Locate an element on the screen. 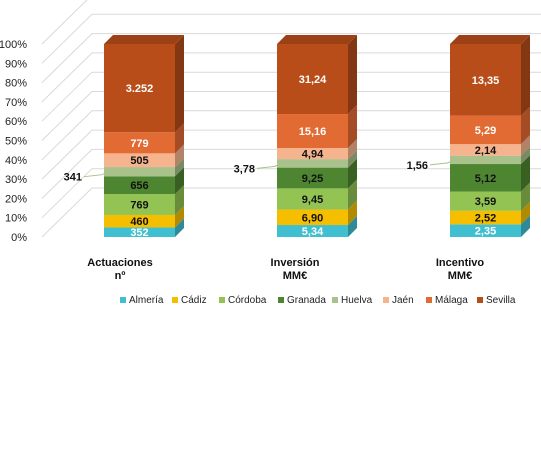  legend-label: Sevilla is located at coordinates (501, 300).